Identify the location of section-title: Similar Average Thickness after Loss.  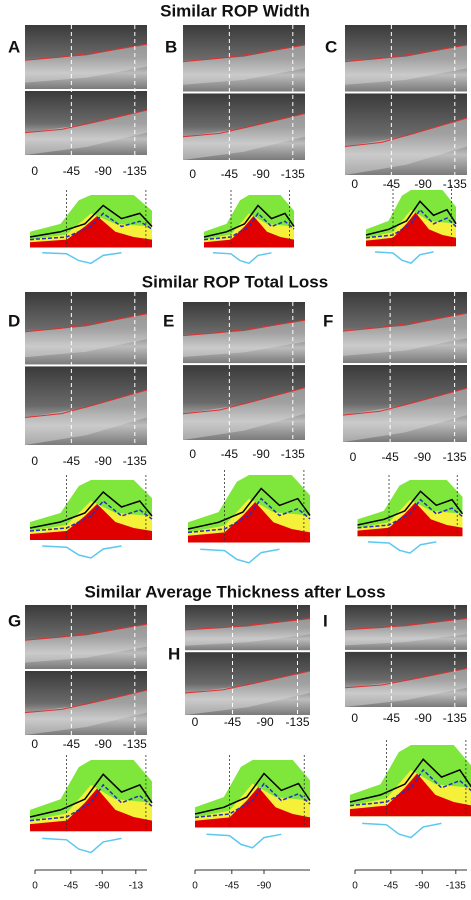
(234, 591).